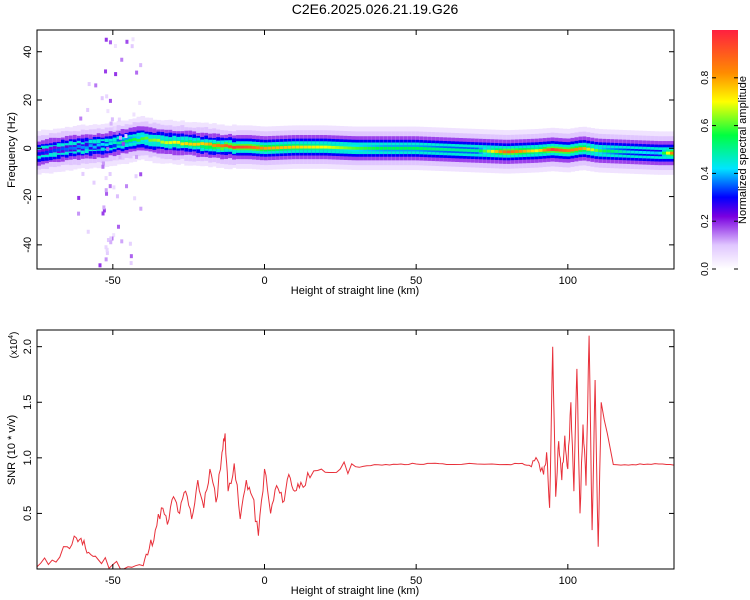 This screenshot has height=600, width=750. I want to click on colorbar-tick-label: 0.6, so click(705, 125).